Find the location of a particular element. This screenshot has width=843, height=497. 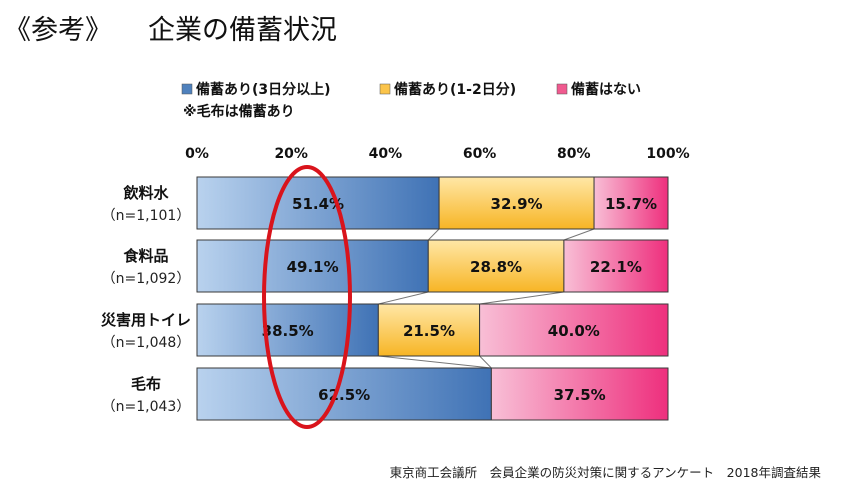

page-title: 《参考》 企業の備蓄状況 is located at coordinates (170, 27).